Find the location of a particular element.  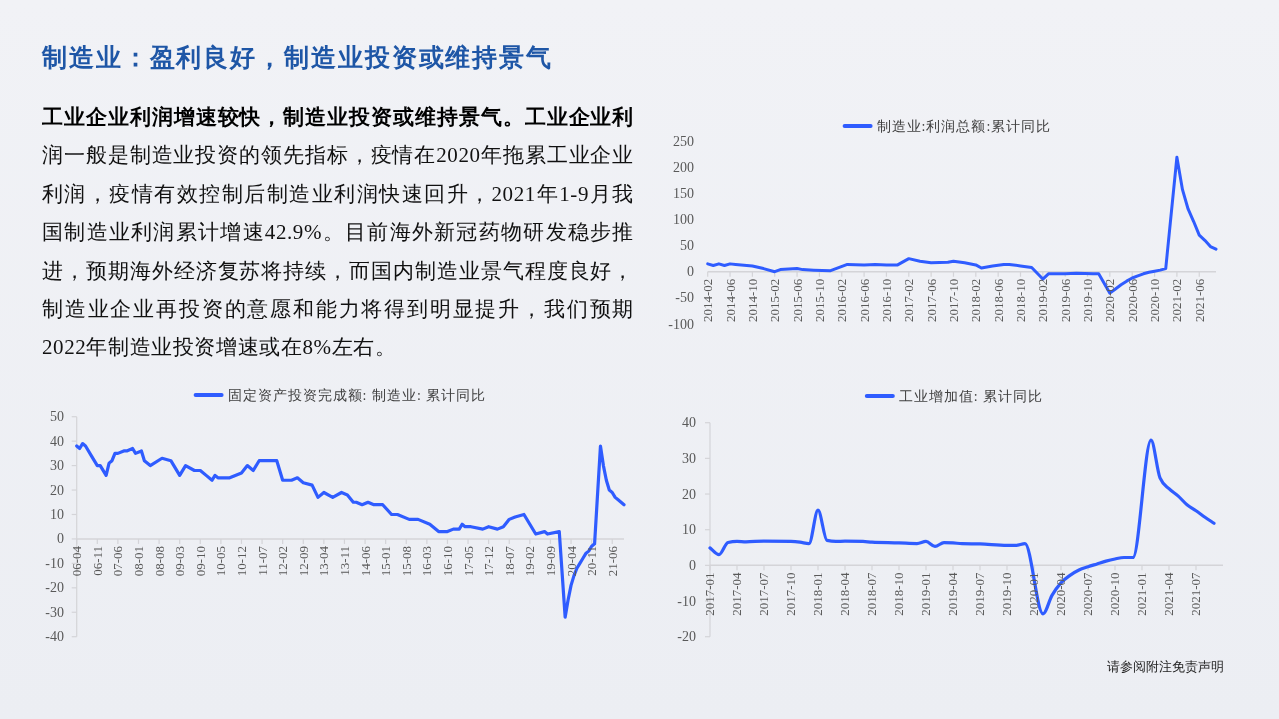

x-tick-label: 2015-06 is located at coordinates (797, 300).